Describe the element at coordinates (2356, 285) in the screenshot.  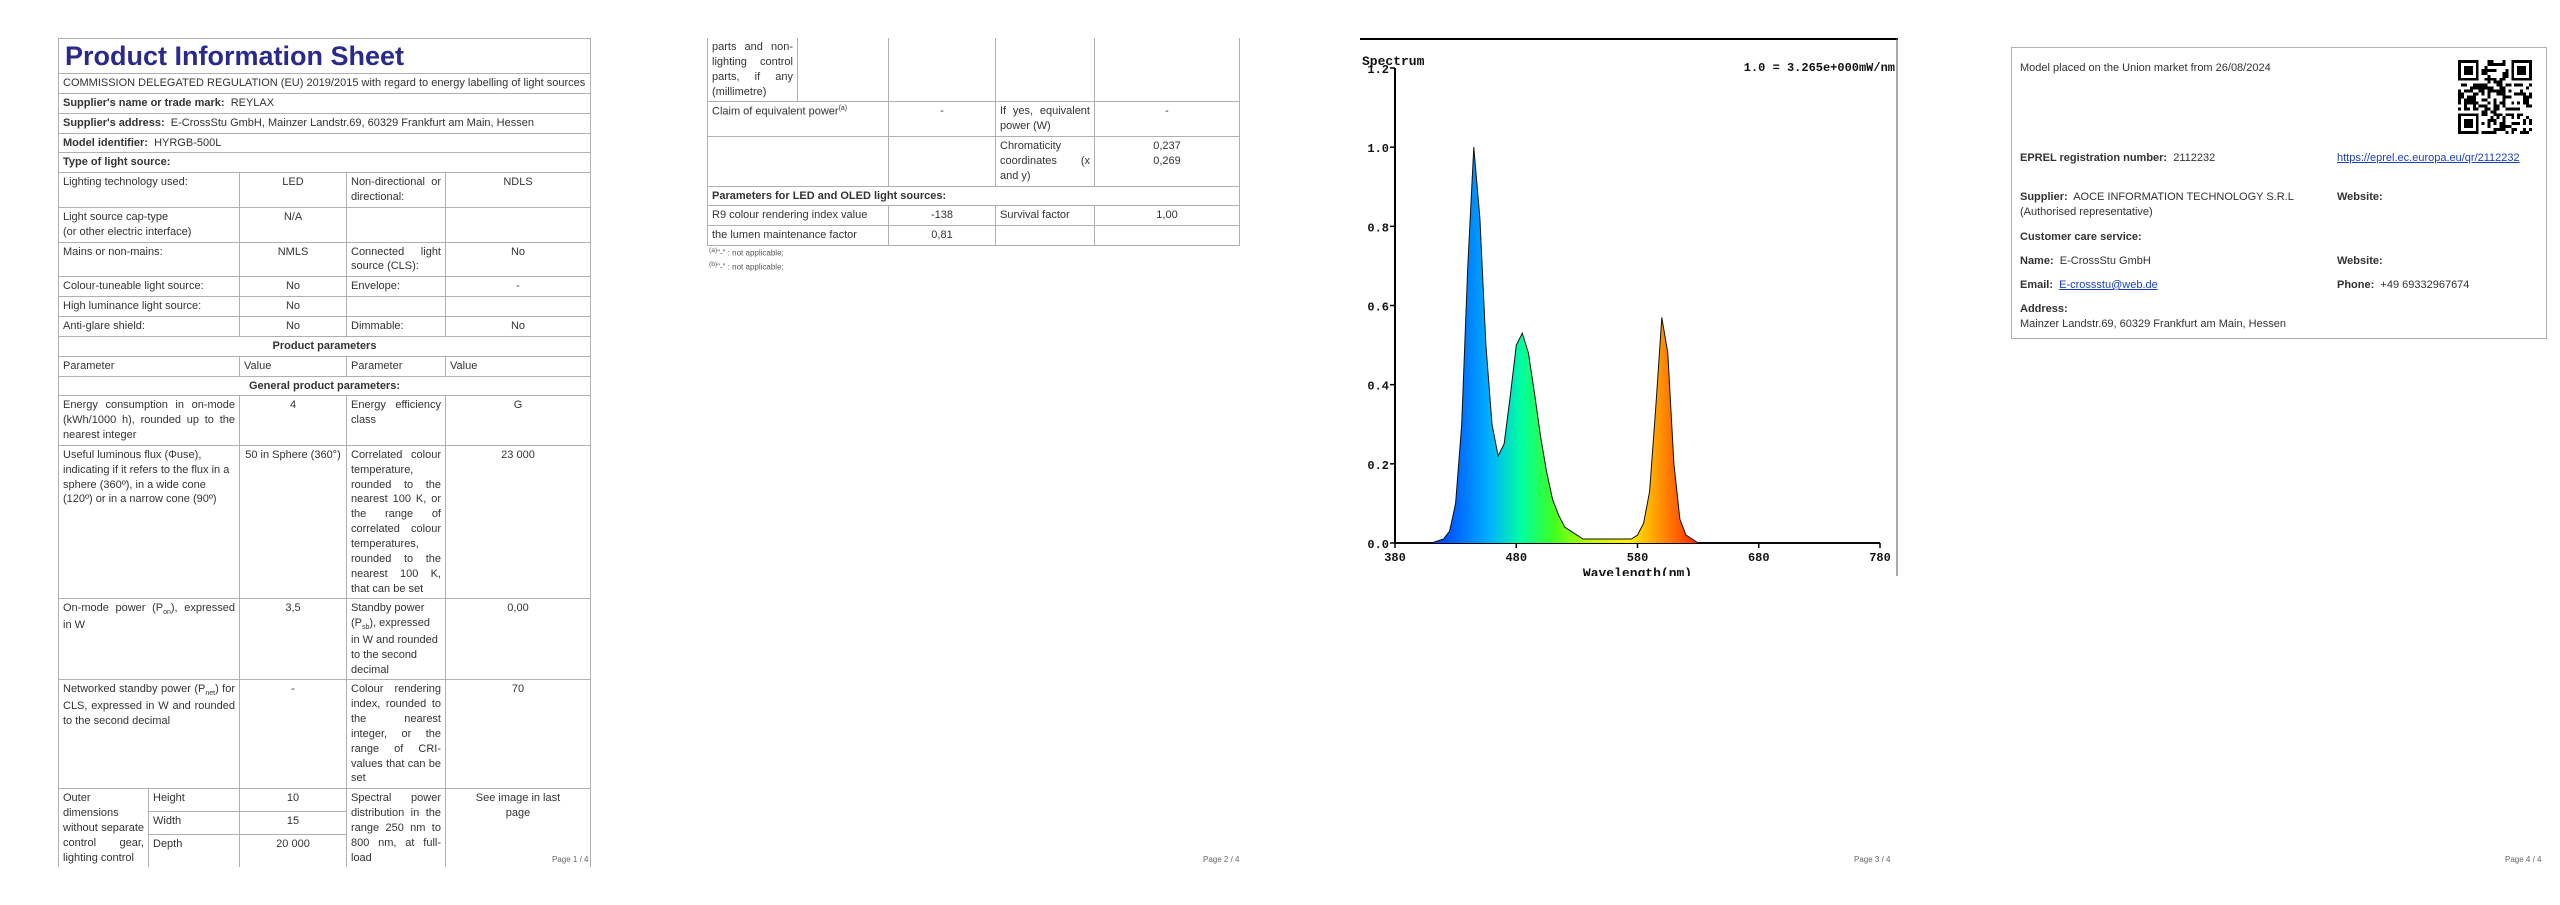
I see `phone-label: Phone:` at that location.